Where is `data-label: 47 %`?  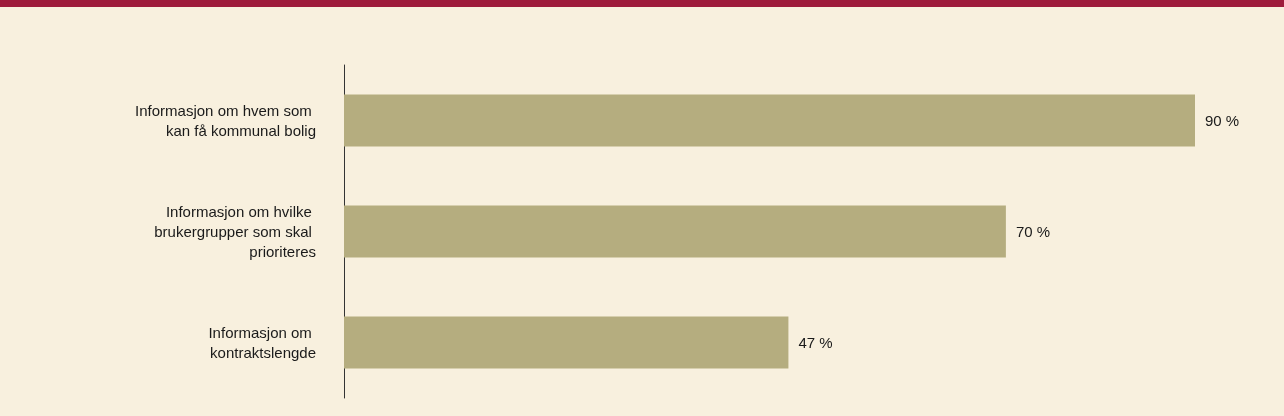 data-label: 47 % is located at coordinates (815, 342).